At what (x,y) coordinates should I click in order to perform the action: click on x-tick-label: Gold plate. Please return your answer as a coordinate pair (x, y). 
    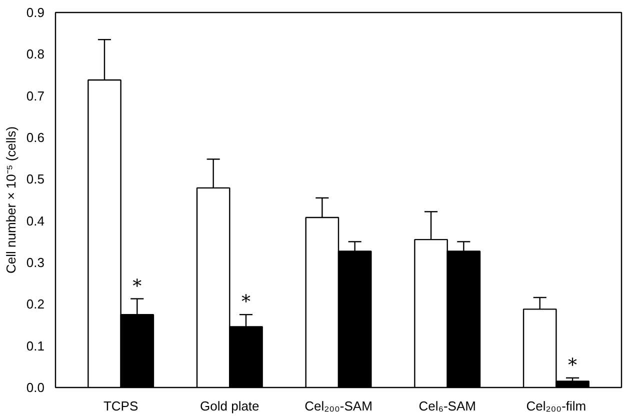
    Looking at the image, I should click on (230, 406).